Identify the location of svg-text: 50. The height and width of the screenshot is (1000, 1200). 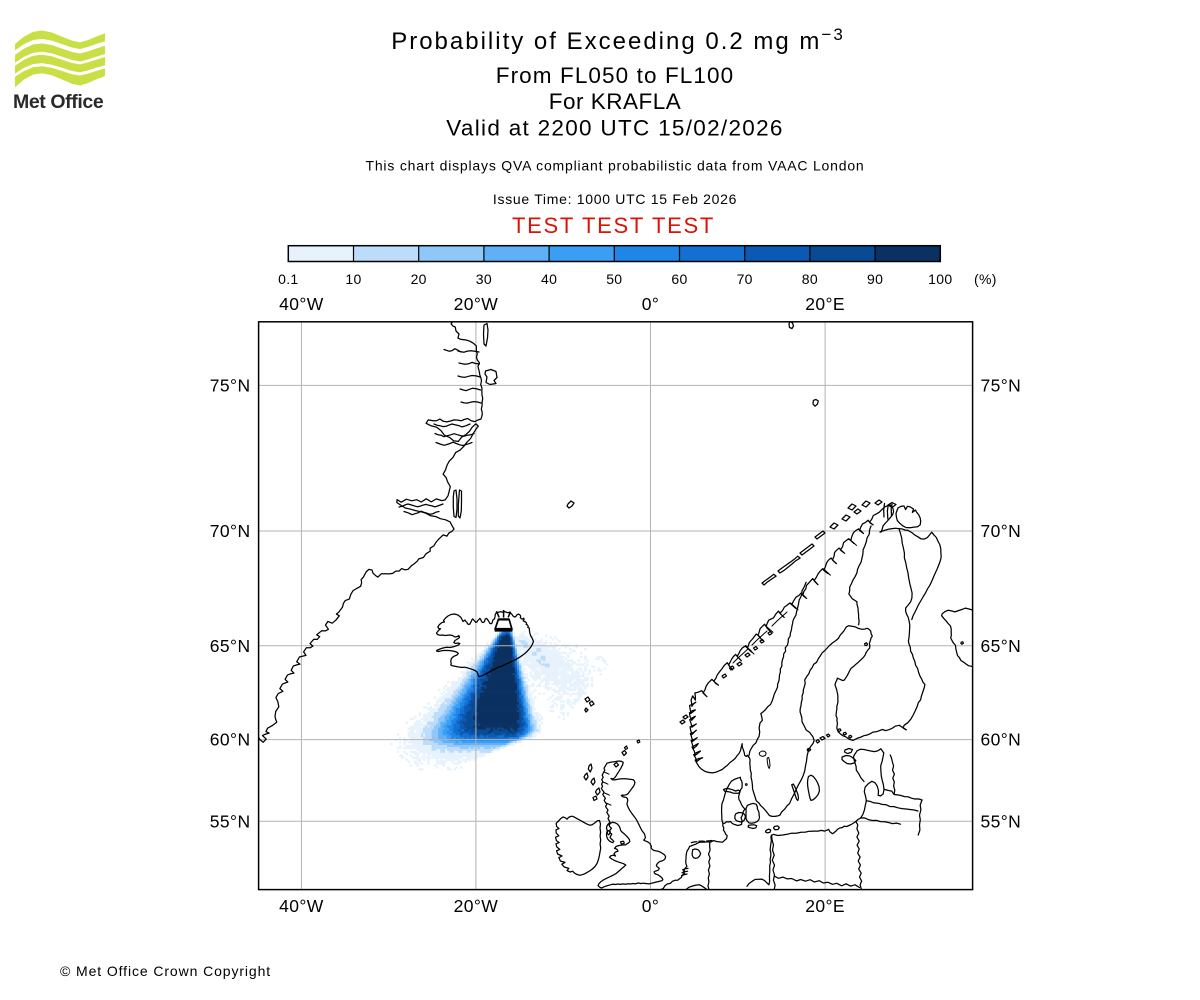
(614, 279).